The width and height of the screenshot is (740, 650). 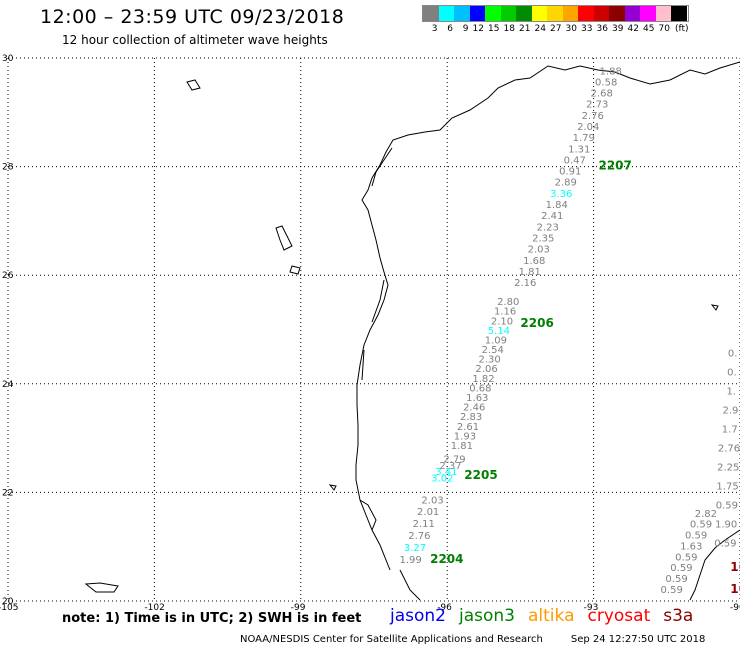 I want to click on swh-value: 2.37, so click(x=450, y=466).